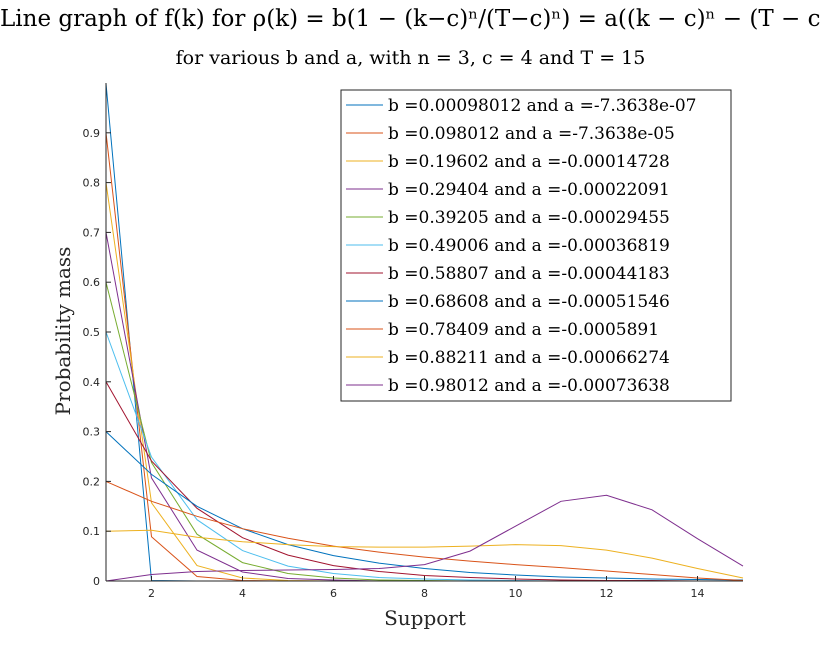 This screenshot has width=821, height=653. I want to click on y-tick-label: 0.6, so click(92, 282).